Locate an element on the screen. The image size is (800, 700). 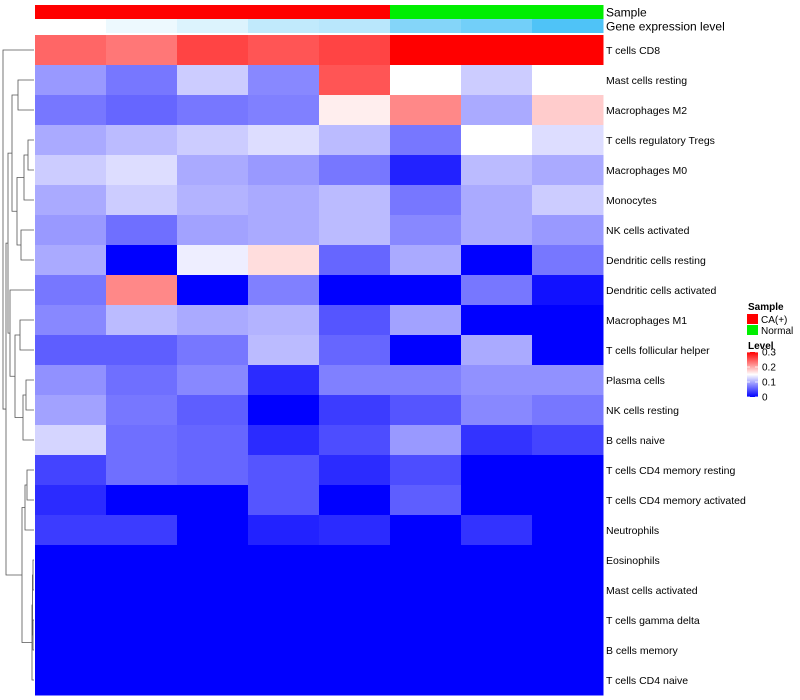
row-label: T cells CD4 memory resting is located at coordinates (670, 471).